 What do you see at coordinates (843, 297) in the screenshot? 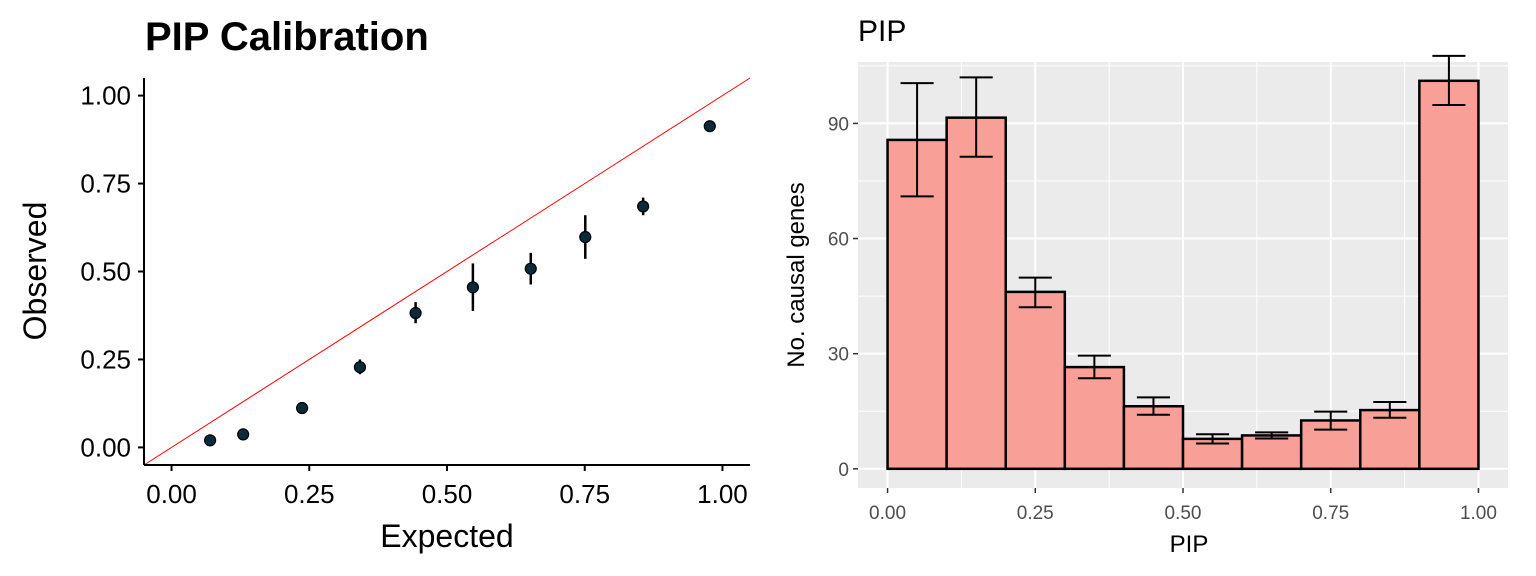
I see `histogram-y-ticks: 0 30 60 90` at bounding box center [843, 297].